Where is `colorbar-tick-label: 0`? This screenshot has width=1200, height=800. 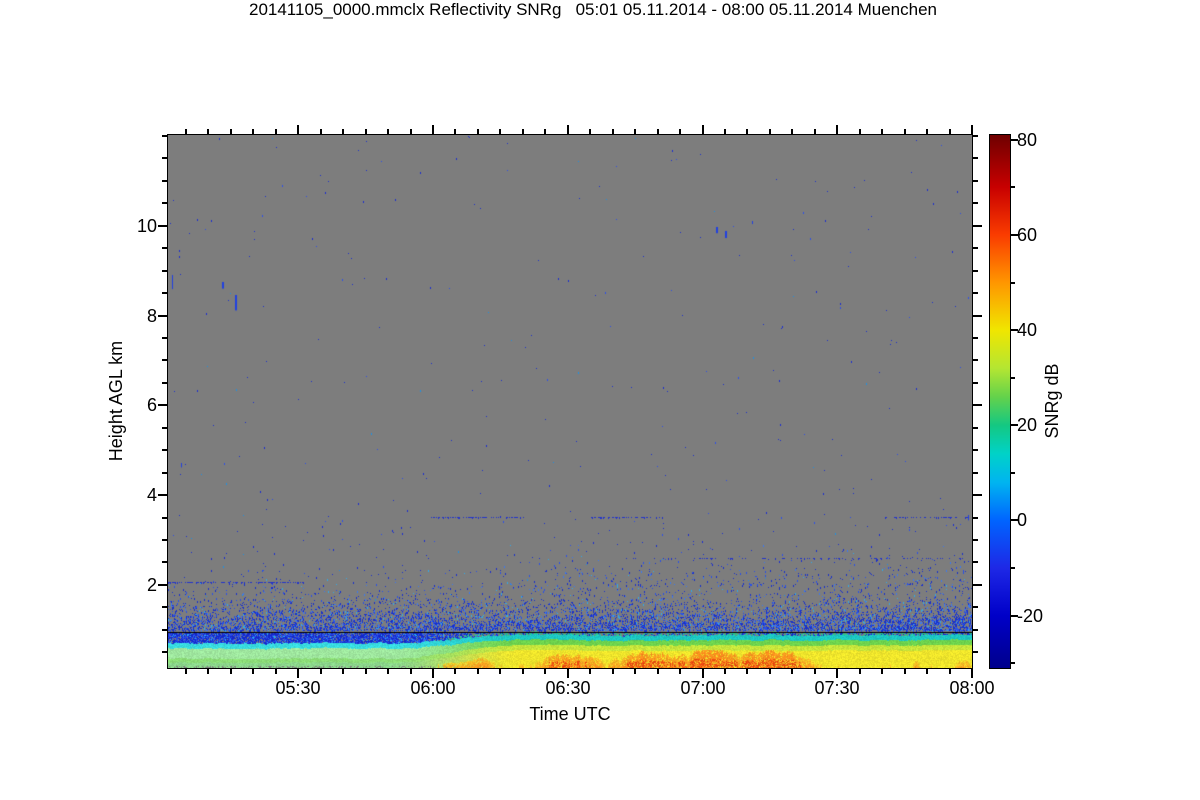 colorbar-tick-label: 0 is located at coordinates (1022, 520).